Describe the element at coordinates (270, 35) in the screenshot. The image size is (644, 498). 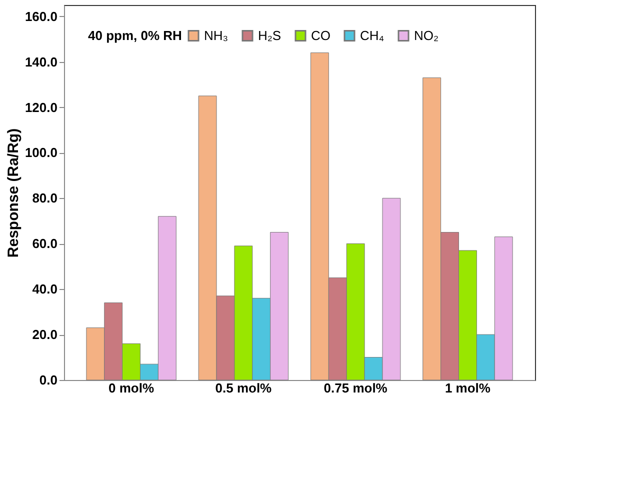
I see `legend-label: H₂S` at that location.